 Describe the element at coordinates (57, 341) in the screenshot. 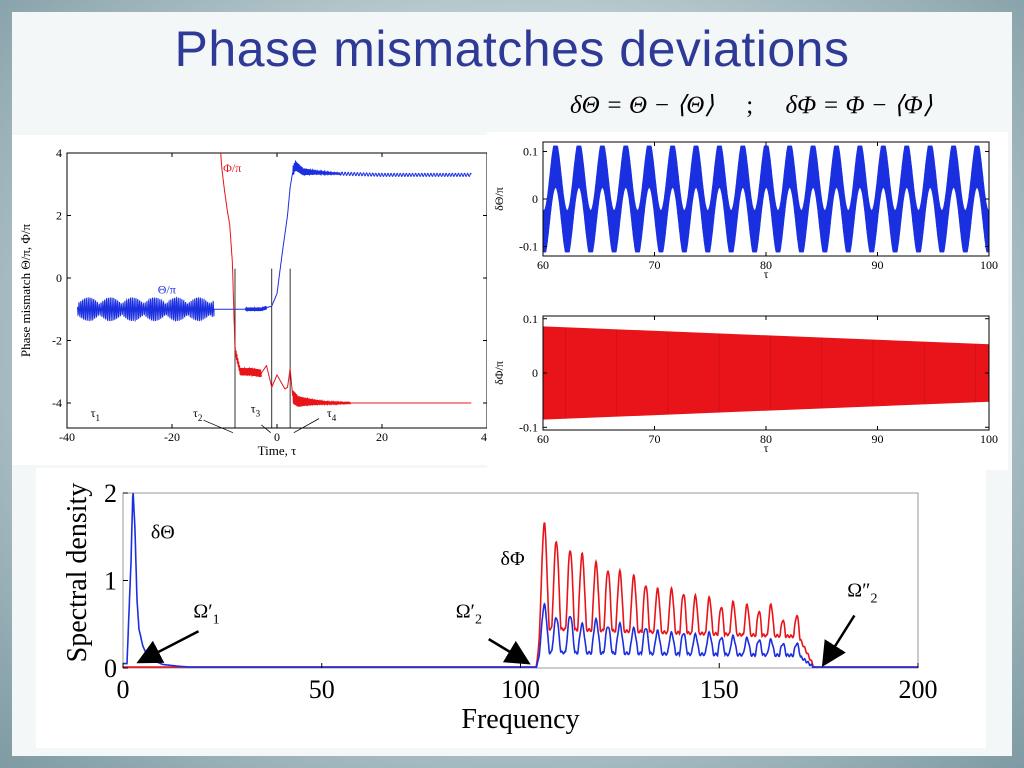

I see `phase-y-tick-label: -2` at that location.